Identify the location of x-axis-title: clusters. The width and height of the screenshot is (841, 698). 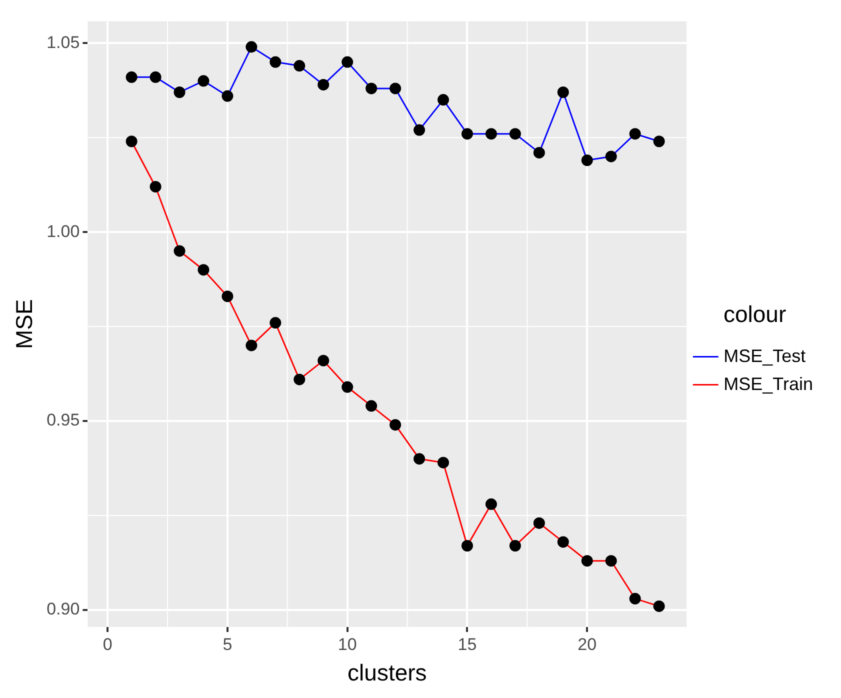
(387, 673).